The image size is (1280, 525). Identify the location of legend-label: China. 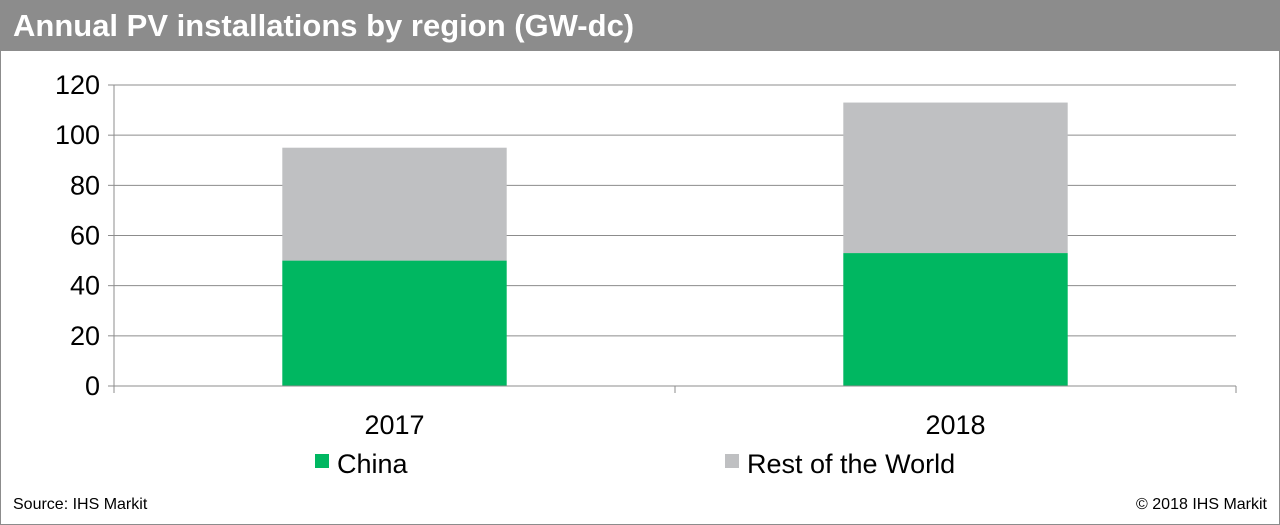
(373, 464).